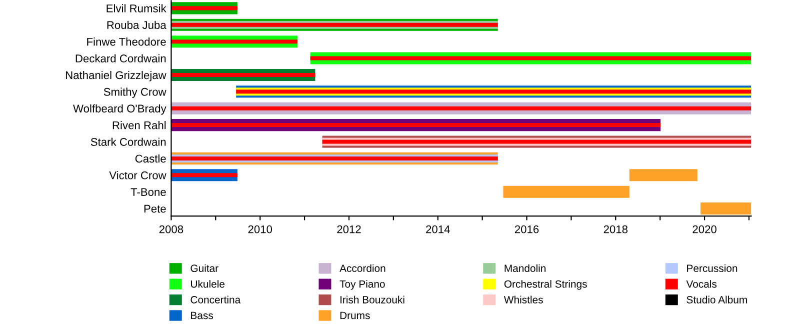  Describe the element at coordinates (372, 300) in the screenshot. I see `legend-label: Irish Bouzouki` at that location.